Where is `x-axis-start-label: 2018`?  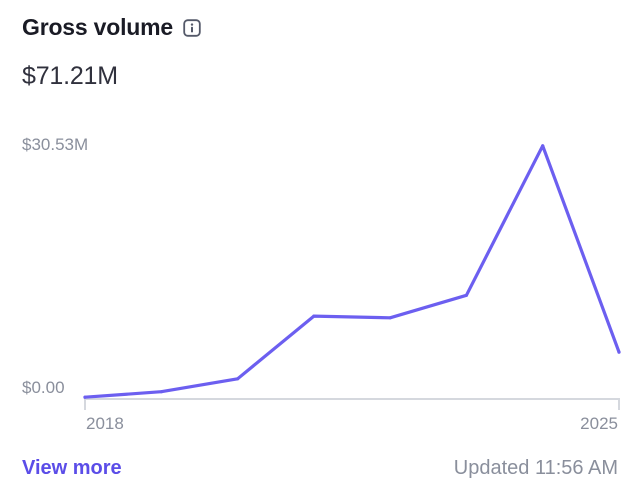 x-axis-start-label: 2018 is located at coordinates (105, 423).